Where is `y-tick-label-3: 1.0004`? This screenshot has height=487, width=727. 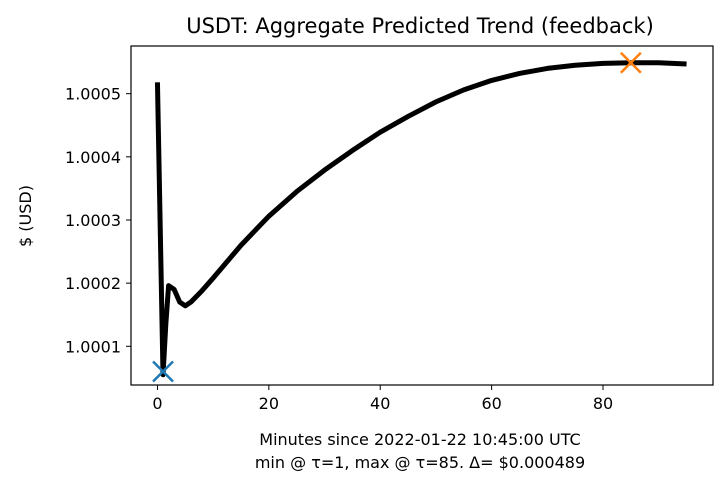
y-tick-label-3: 1.0004 is located at coordinates (93, 157).